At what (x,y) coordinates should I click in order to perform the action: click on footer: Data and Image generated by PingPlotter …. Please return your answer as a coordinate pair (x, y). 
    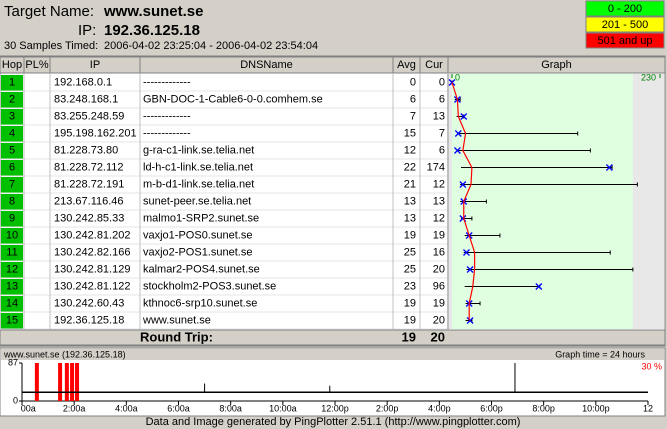
    Looking at the image, I should click on (333, 422).